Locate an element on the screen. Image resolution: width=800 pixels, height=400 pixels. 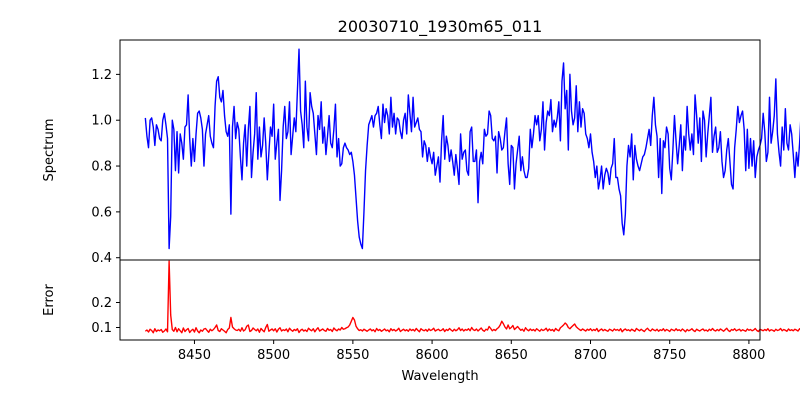
chart-title: 20030710_1930m65_011 is located at coordinates (440, 27).